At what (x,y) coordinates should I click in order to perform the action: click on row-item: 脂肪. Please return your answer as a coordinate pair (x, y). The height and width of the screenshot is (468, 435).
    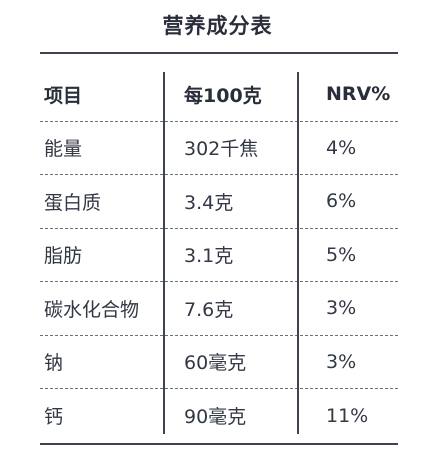
    Looking at the image, I should click on (63, 256).